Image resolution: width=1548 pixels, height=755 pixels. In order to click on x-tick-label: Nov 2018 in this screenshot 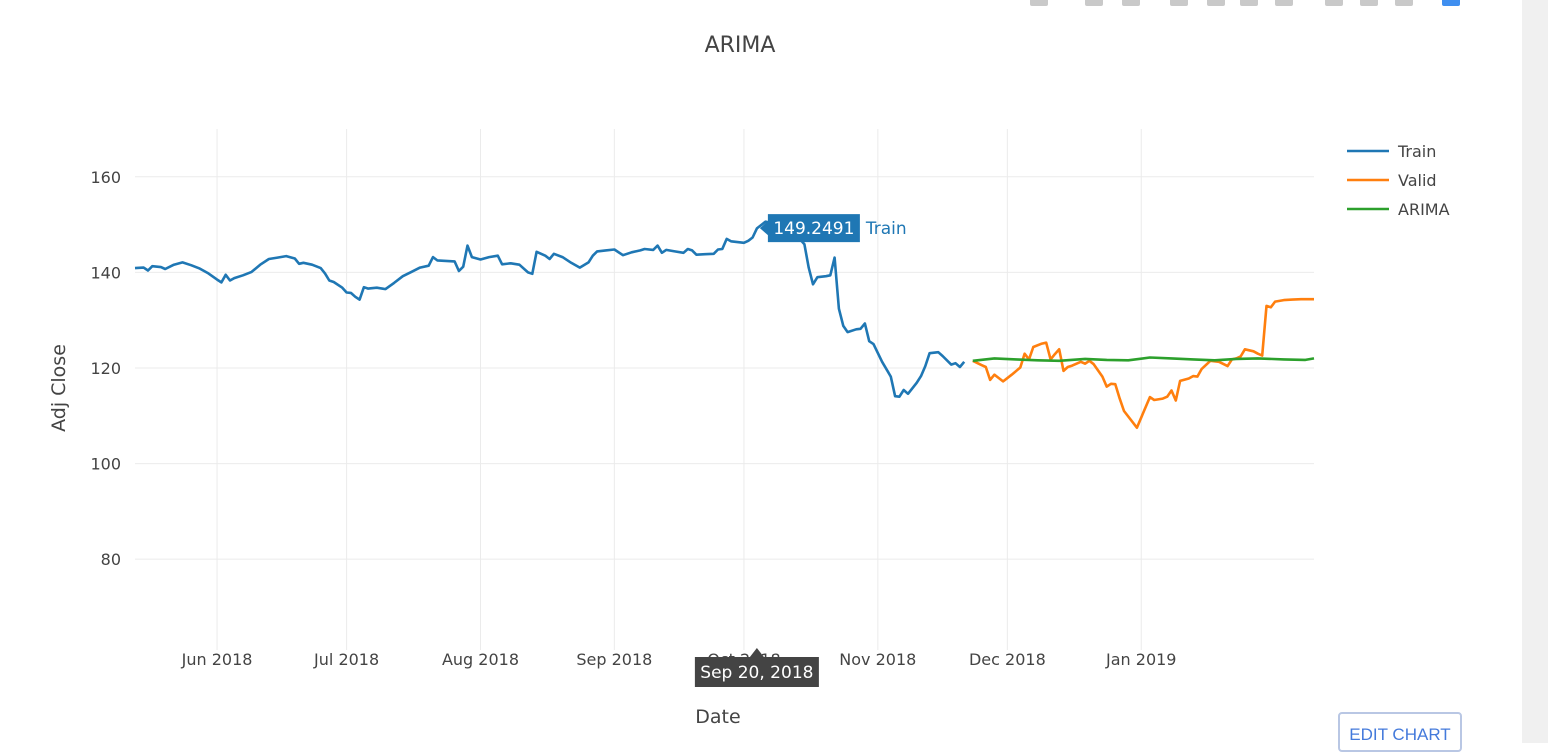, I will do `click(877, 659)`.